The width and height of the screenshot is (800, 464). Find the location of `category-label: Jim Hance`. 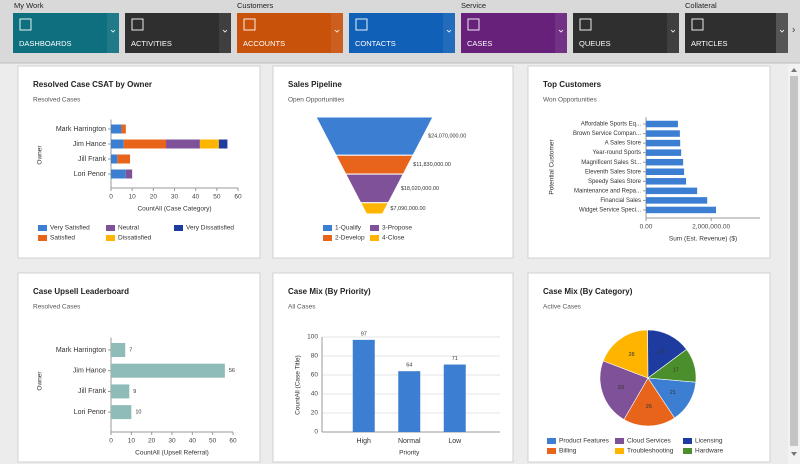

category-label: Jim Hance is located at coordinates (89, 371).